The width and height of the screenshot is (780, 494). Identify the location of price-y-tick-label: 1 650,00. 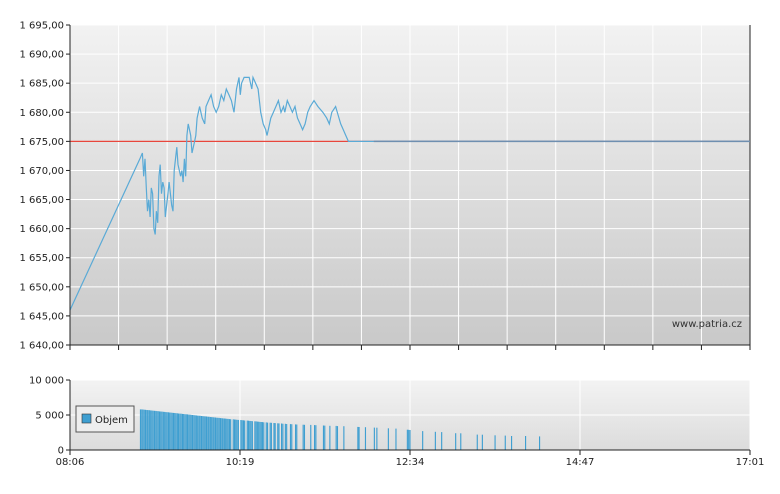
(41, 287).